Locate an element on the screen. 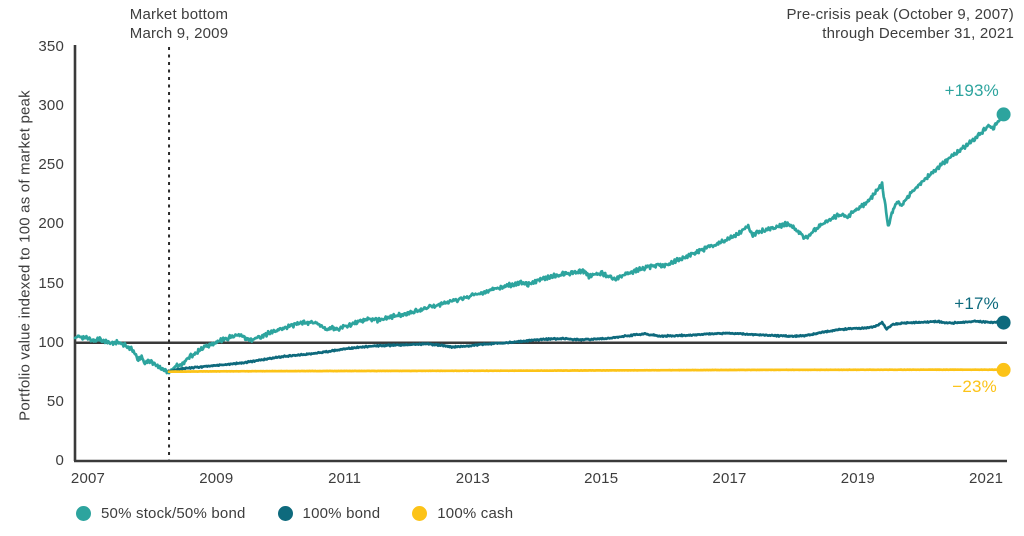  legend-label-cash: 100% cash is located at coordinates (475, 513).